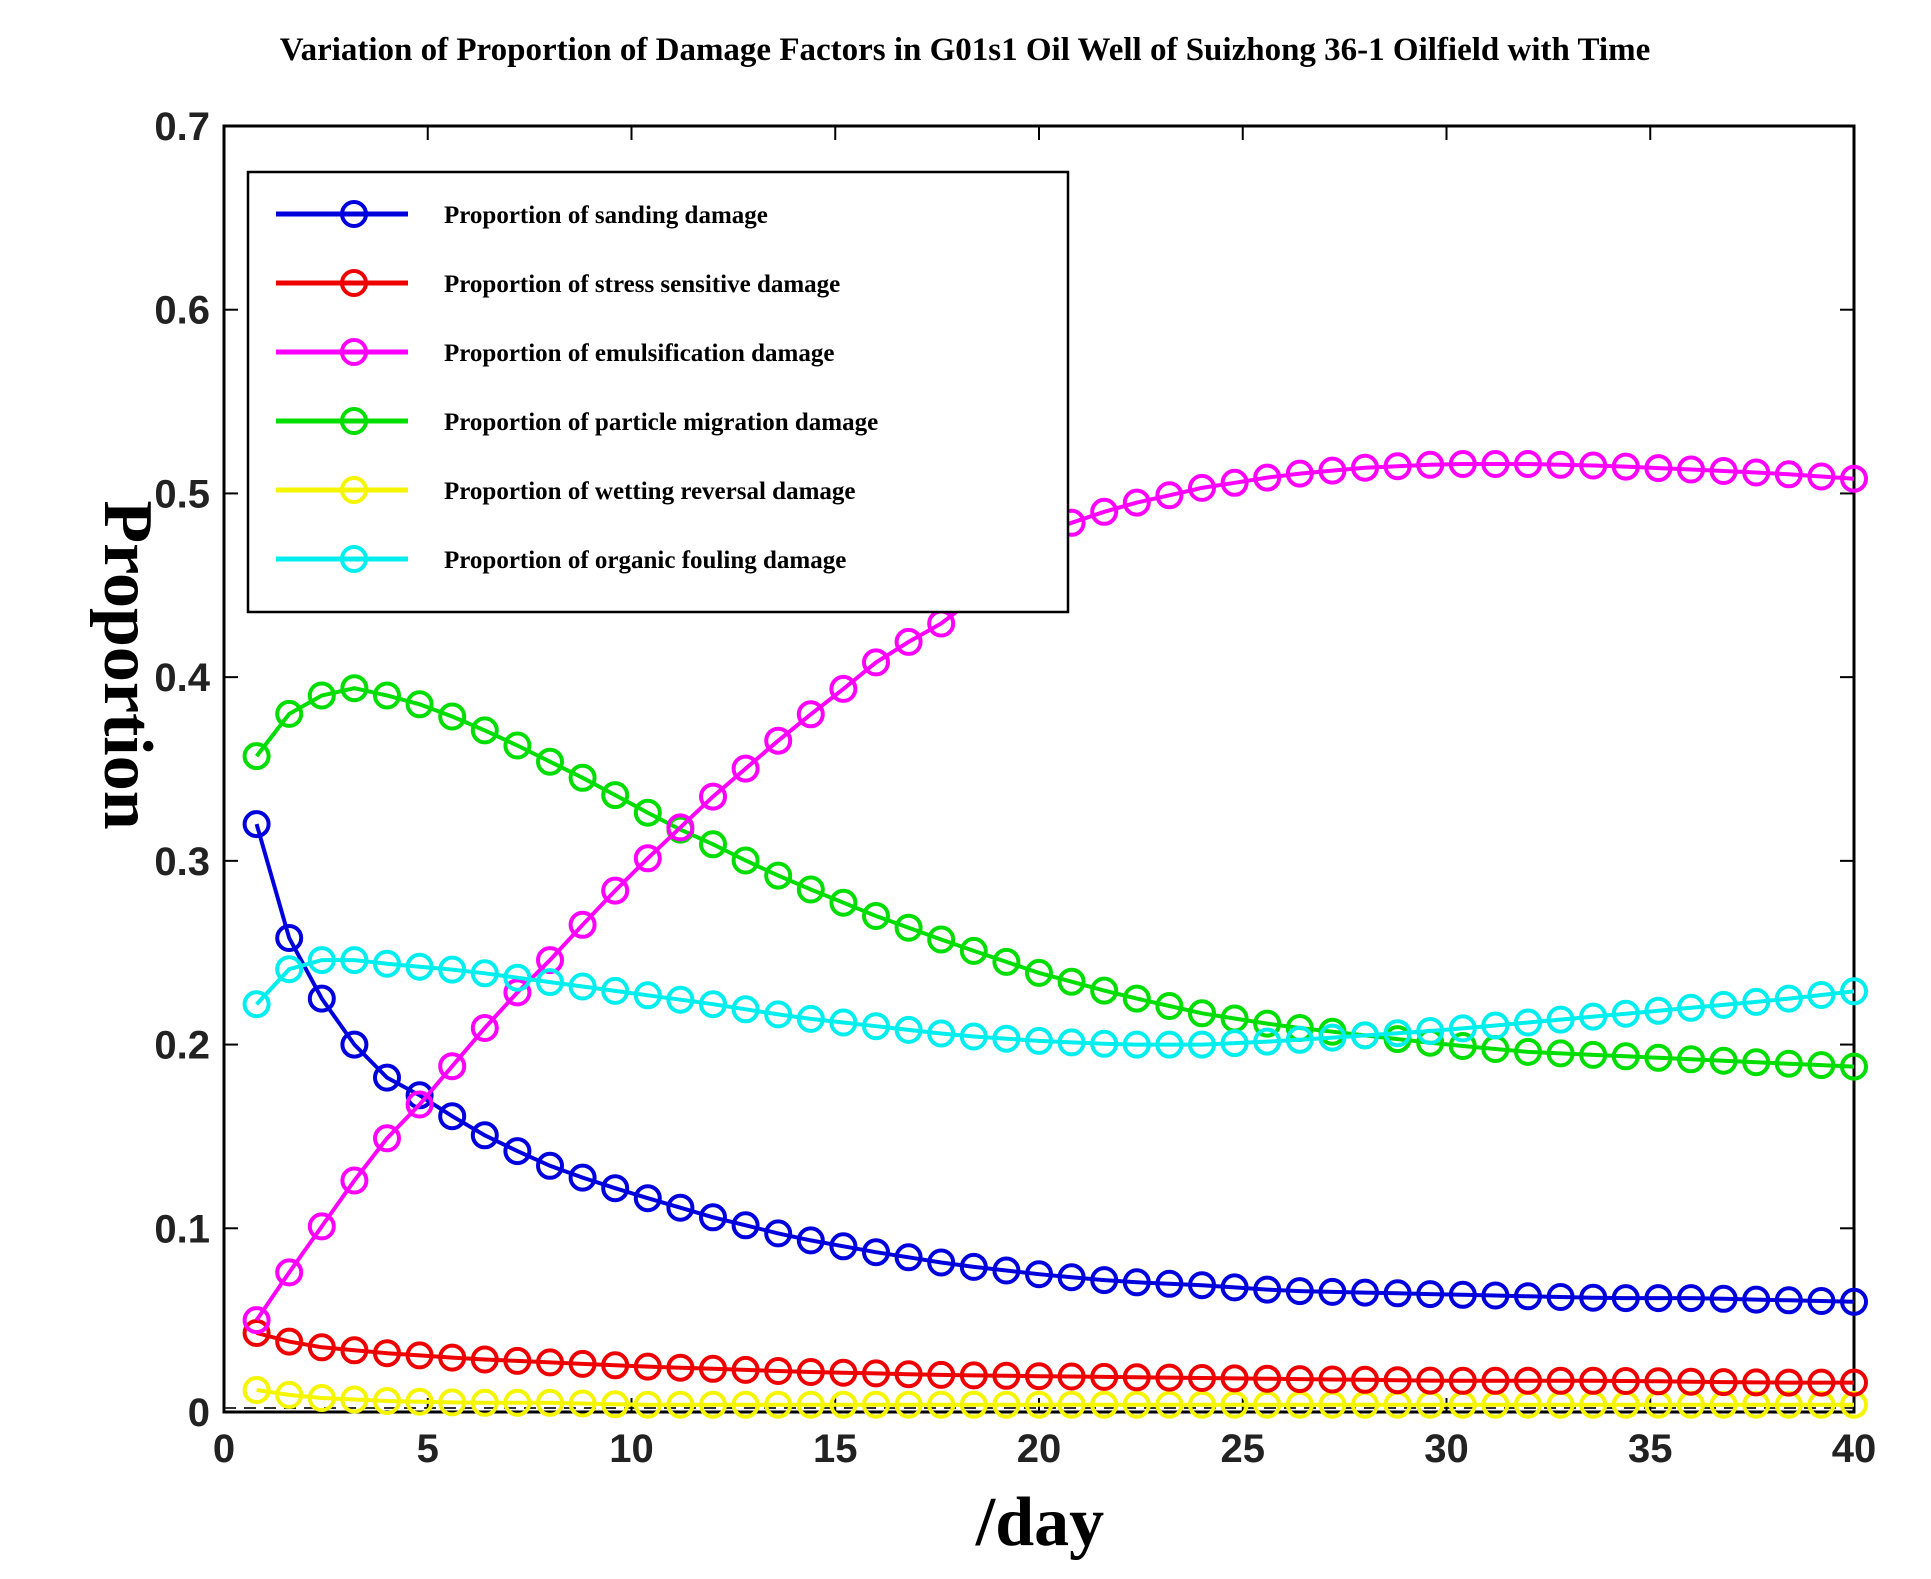 Image resolution: width=1931 pixels, height=1579 pixels. What do you see at coordinates (182, 494) in the screenshot?
I see `y-tick-label: 0.5` at bounding box center [182, 494].